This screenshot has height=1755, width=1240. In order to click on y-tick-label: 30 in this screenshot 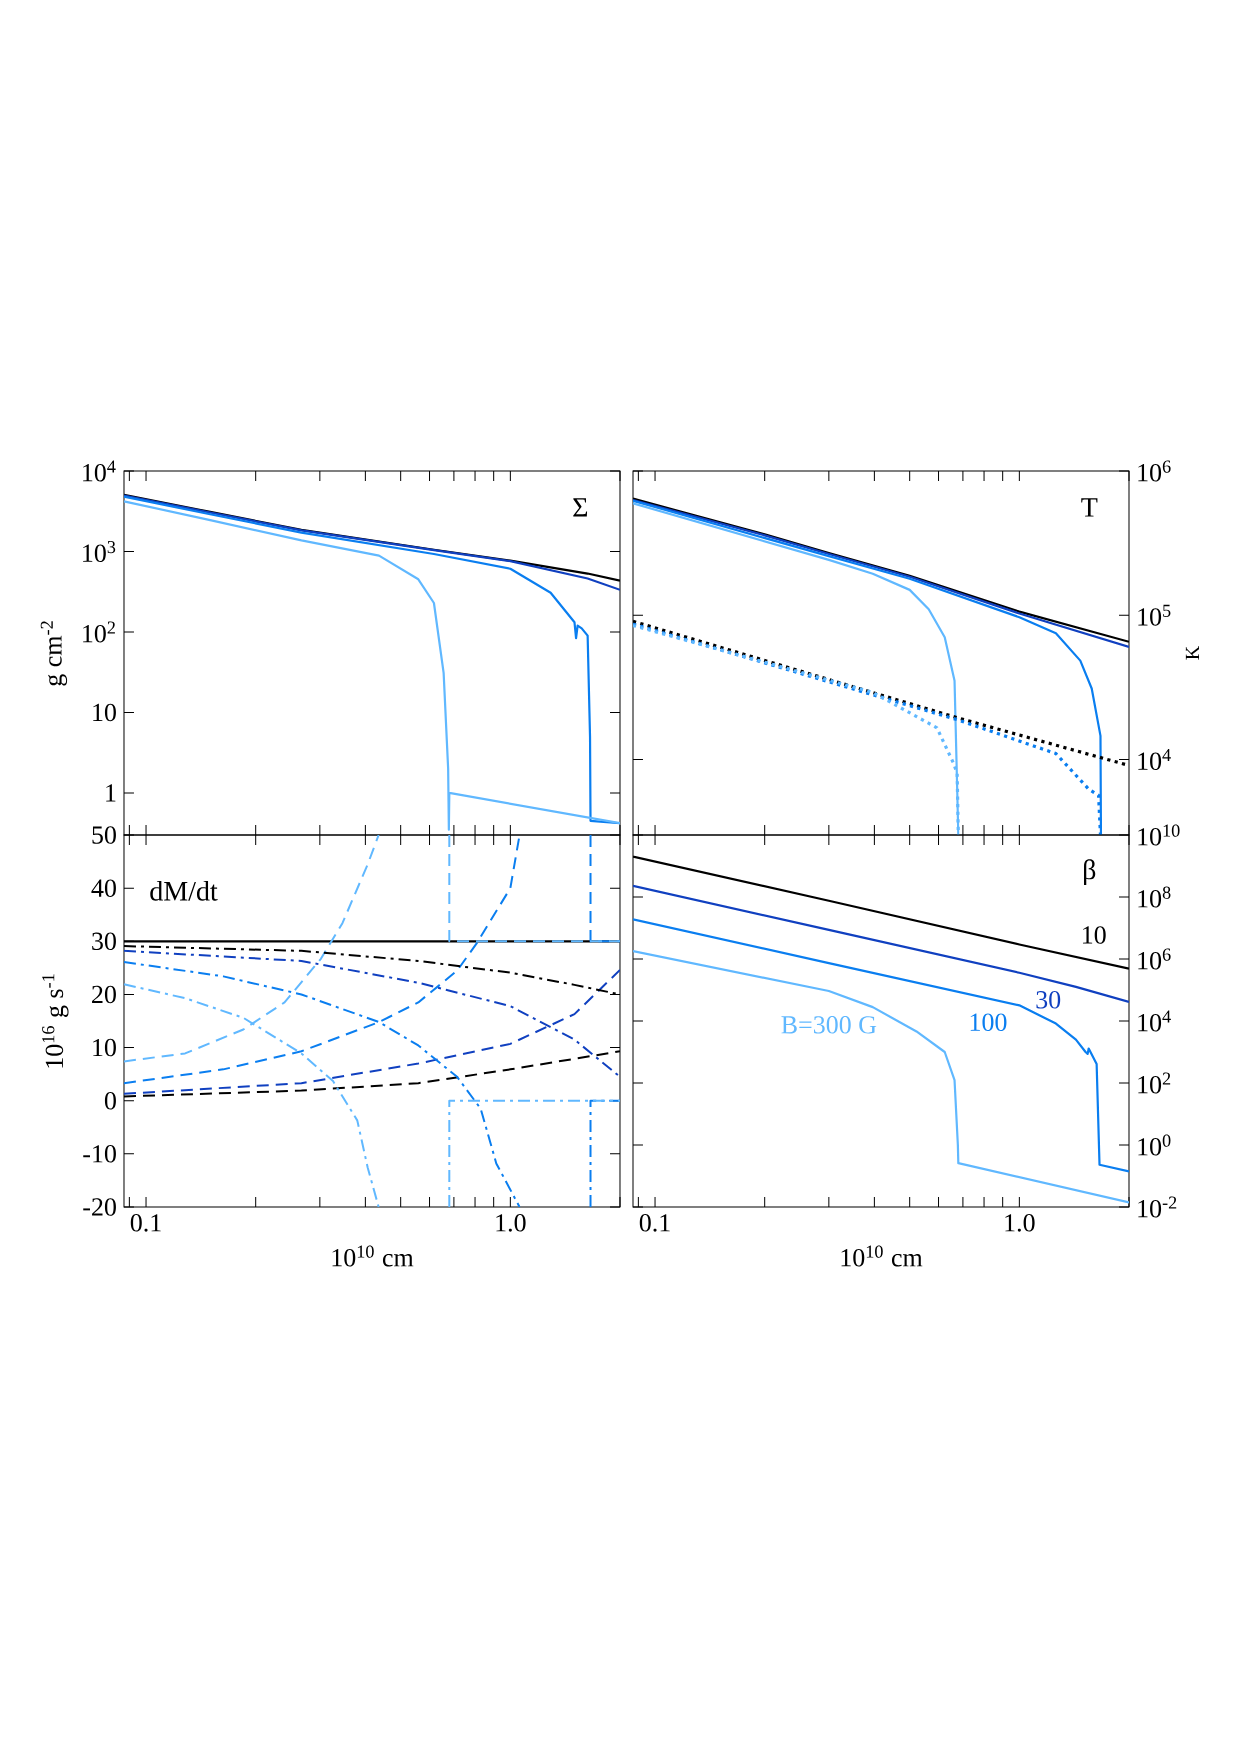, I will do `click(104, 941)`.